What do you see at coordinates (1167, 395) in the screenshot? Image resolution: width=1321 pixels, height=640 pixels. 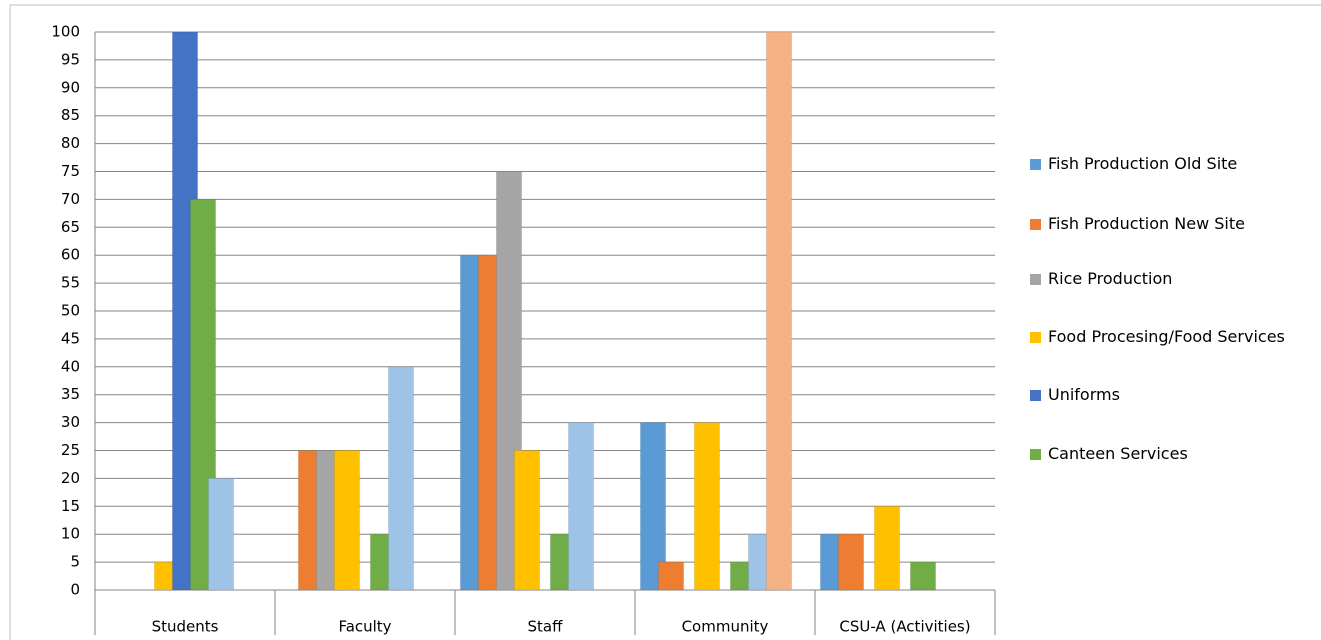 I see `legend-item: Uniforms` at bounding box center [1167, 395].